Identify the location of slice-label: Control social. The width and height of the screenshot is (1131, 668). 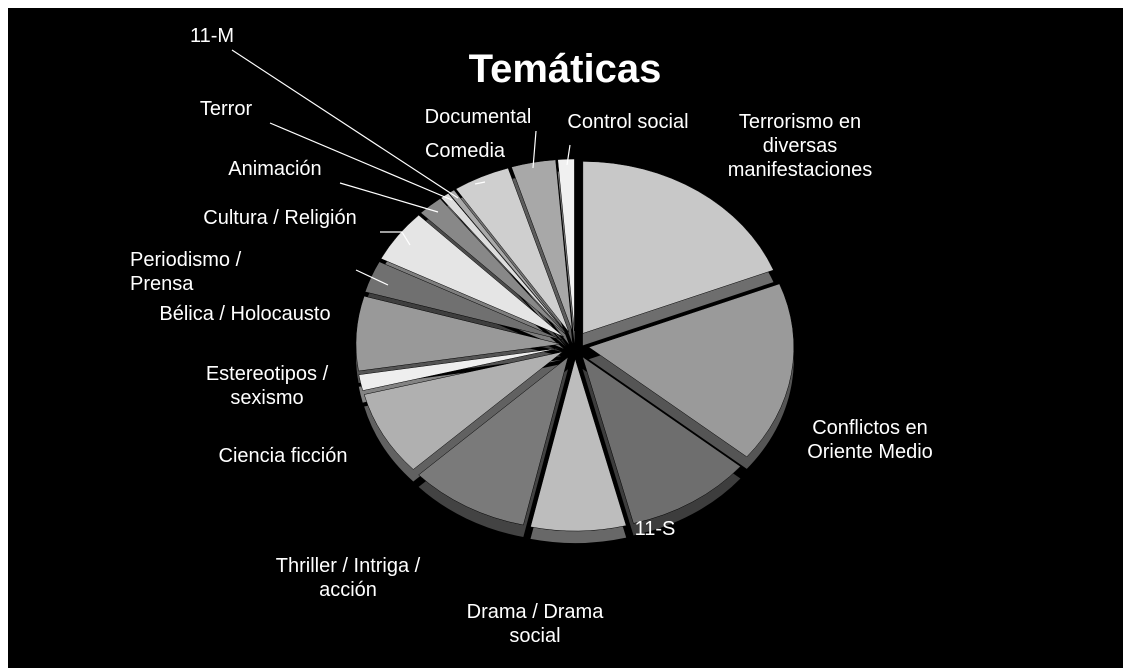
(627, 122).